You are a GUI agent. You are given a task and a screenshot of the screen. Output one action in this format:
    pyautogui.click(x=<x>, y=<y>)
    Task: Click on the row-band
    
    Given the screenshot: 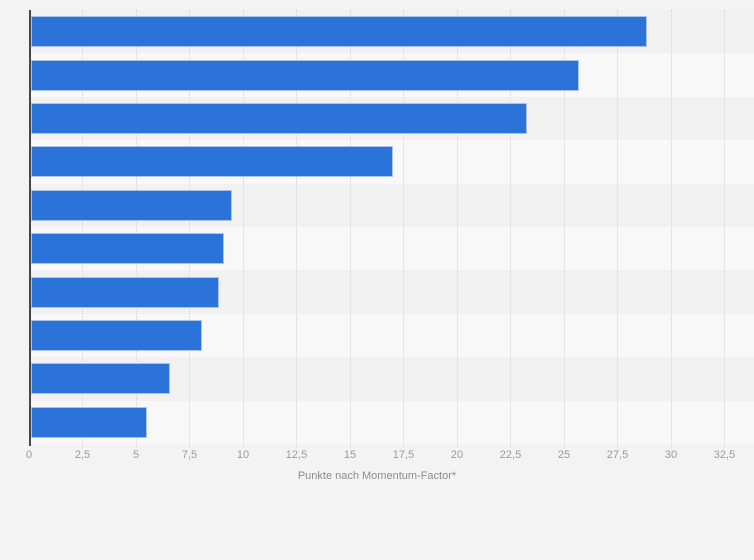 What is the action you would take?
    pyautogui.click(x=391, y=422)
    